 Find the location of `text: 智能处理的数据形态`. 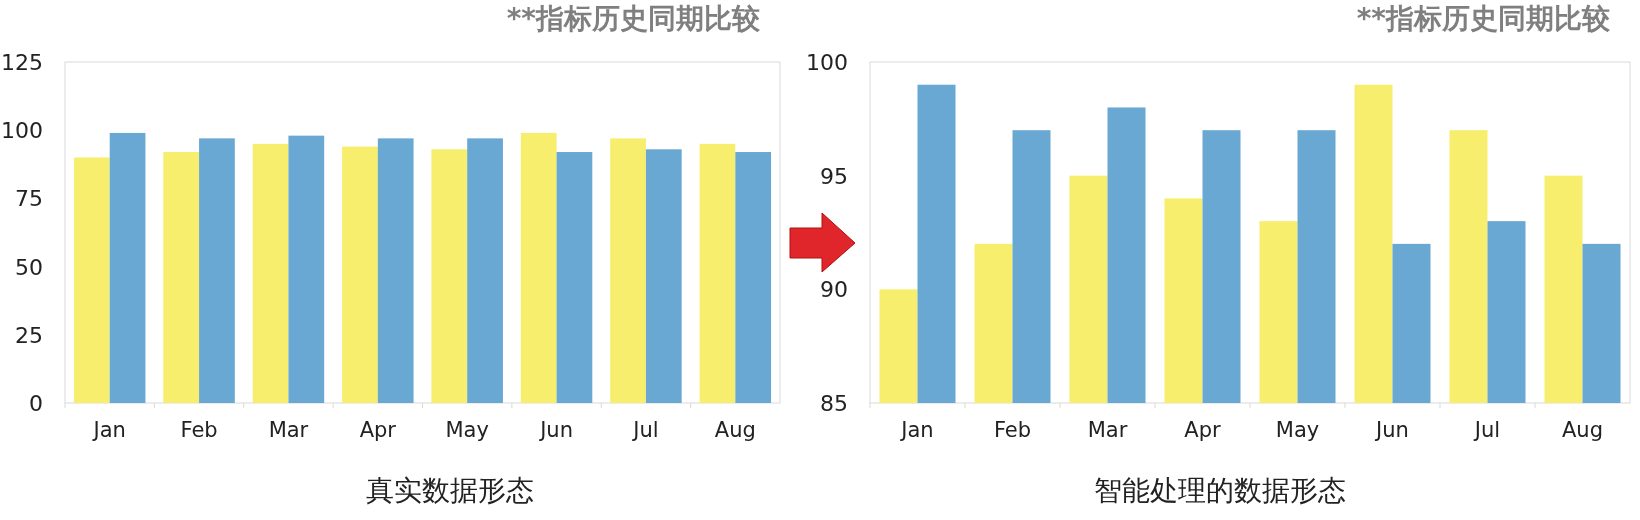

text: 智能处理的数据形态 is located at coordinates (1220, 490).